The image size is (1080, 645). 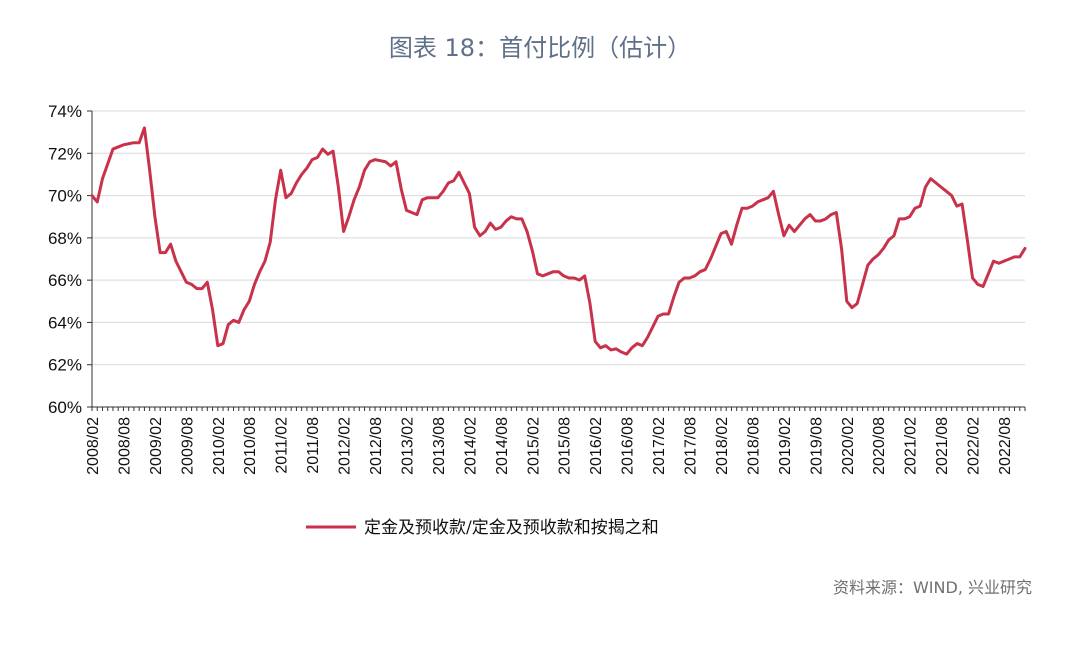 What do you see at coordinates (65, 238) in the screenshot?
I see `y-tick-label: 68%` at bounding box center [65, 238].